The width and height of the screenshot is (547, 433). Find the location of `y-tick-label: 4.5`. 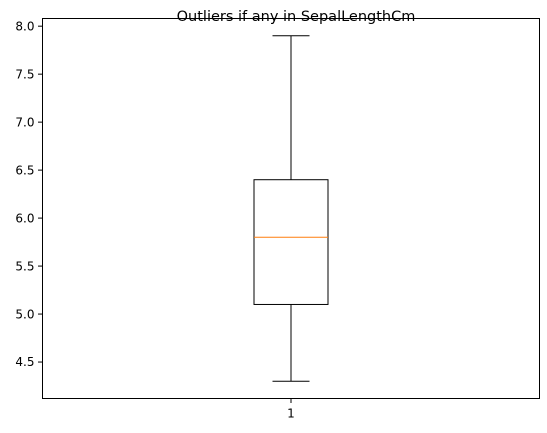

y-tick-label: 4.5 is located at coordinates (24, 362).